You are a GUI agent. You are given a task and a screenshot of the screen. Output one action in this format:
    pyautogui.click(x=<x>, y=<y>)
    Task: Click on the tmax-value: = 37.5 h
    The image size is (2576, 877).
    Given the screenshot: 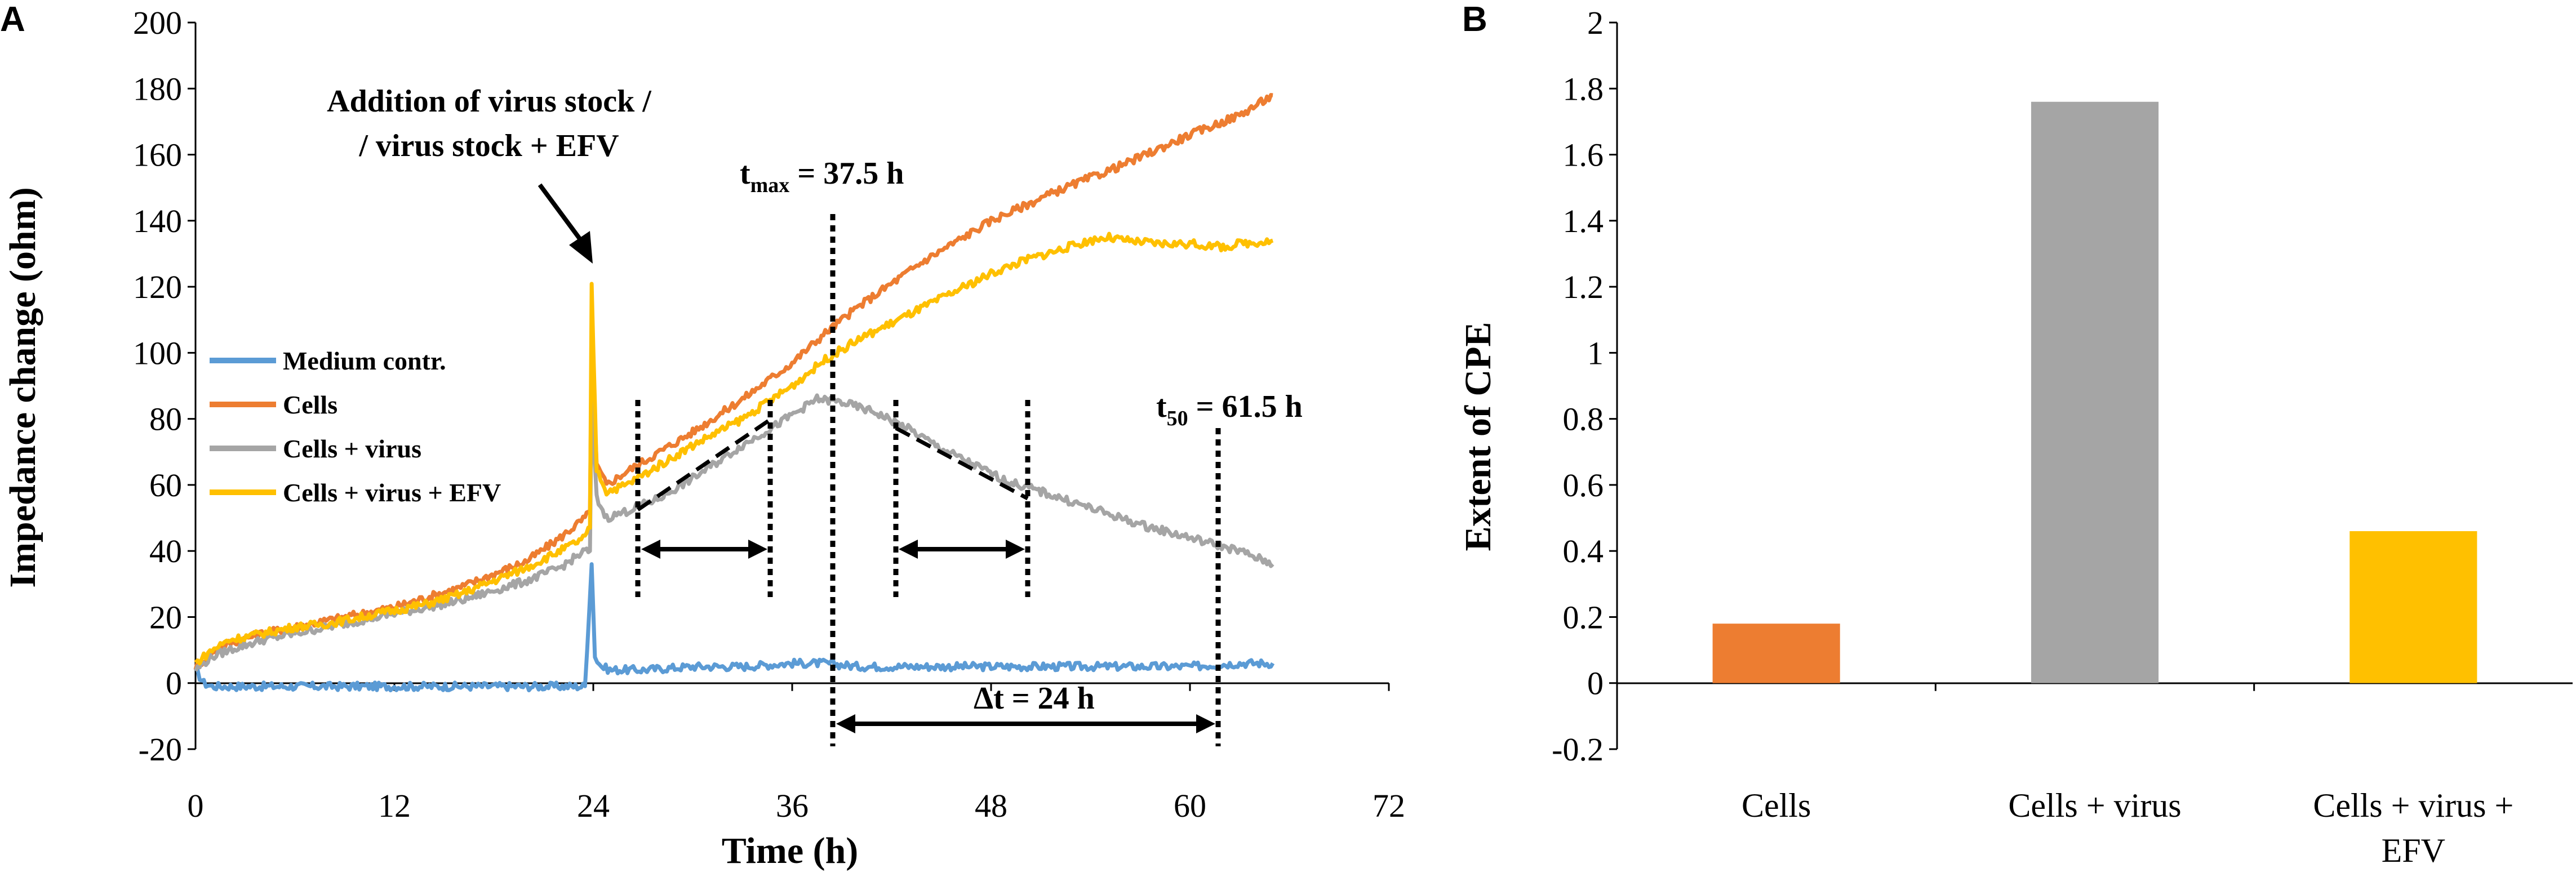 What is the action you would take?
    pyautogui.click(x=846, y=173)
    